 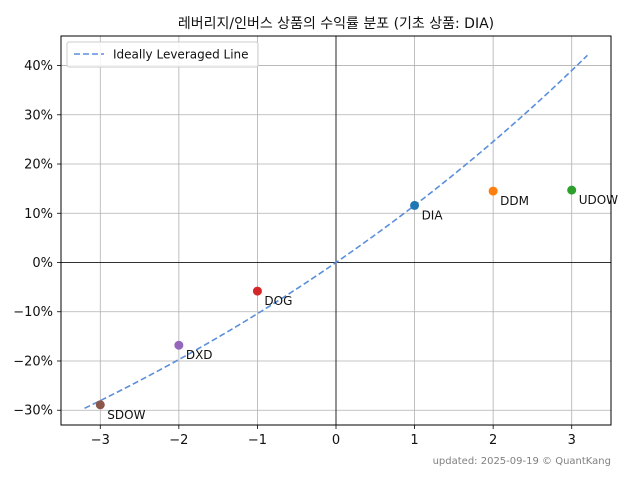 I want to click on y-tick-label: 40%, so click(x=38, y=66).